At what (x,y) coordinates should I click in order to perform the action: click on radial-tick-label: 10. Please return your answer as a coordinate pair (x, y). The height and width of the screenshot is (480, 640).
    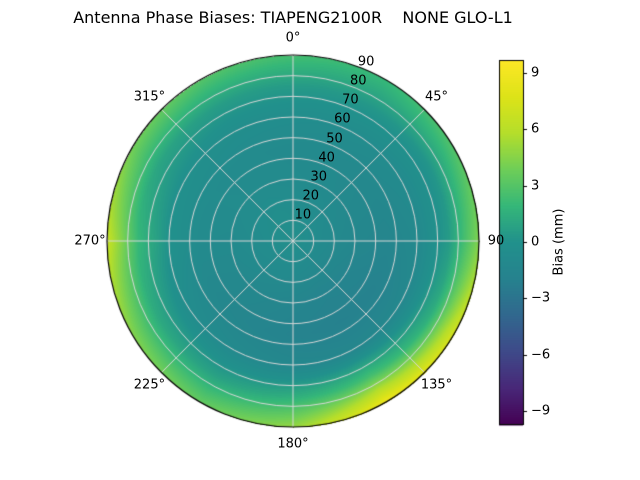
    Looking at the image, I should click on (303, 215).